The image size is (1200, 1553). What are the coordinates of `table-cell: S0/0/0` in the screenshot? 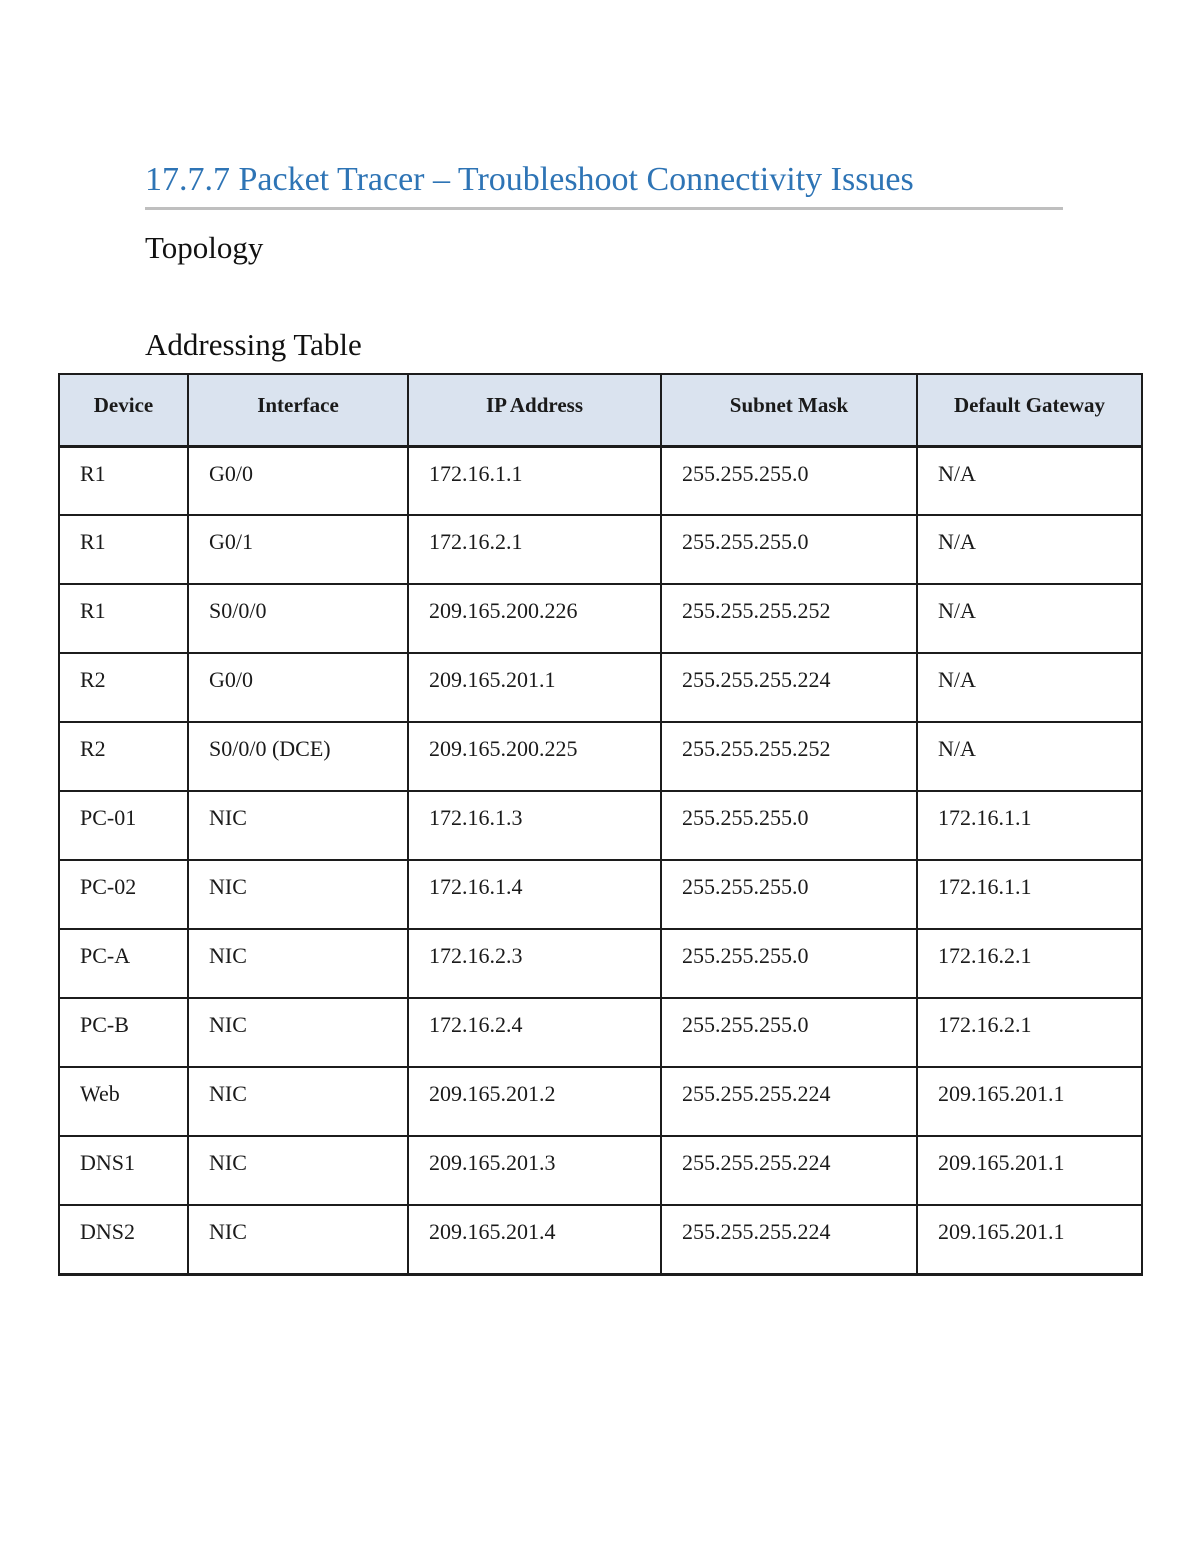 It's located at (298, 618).